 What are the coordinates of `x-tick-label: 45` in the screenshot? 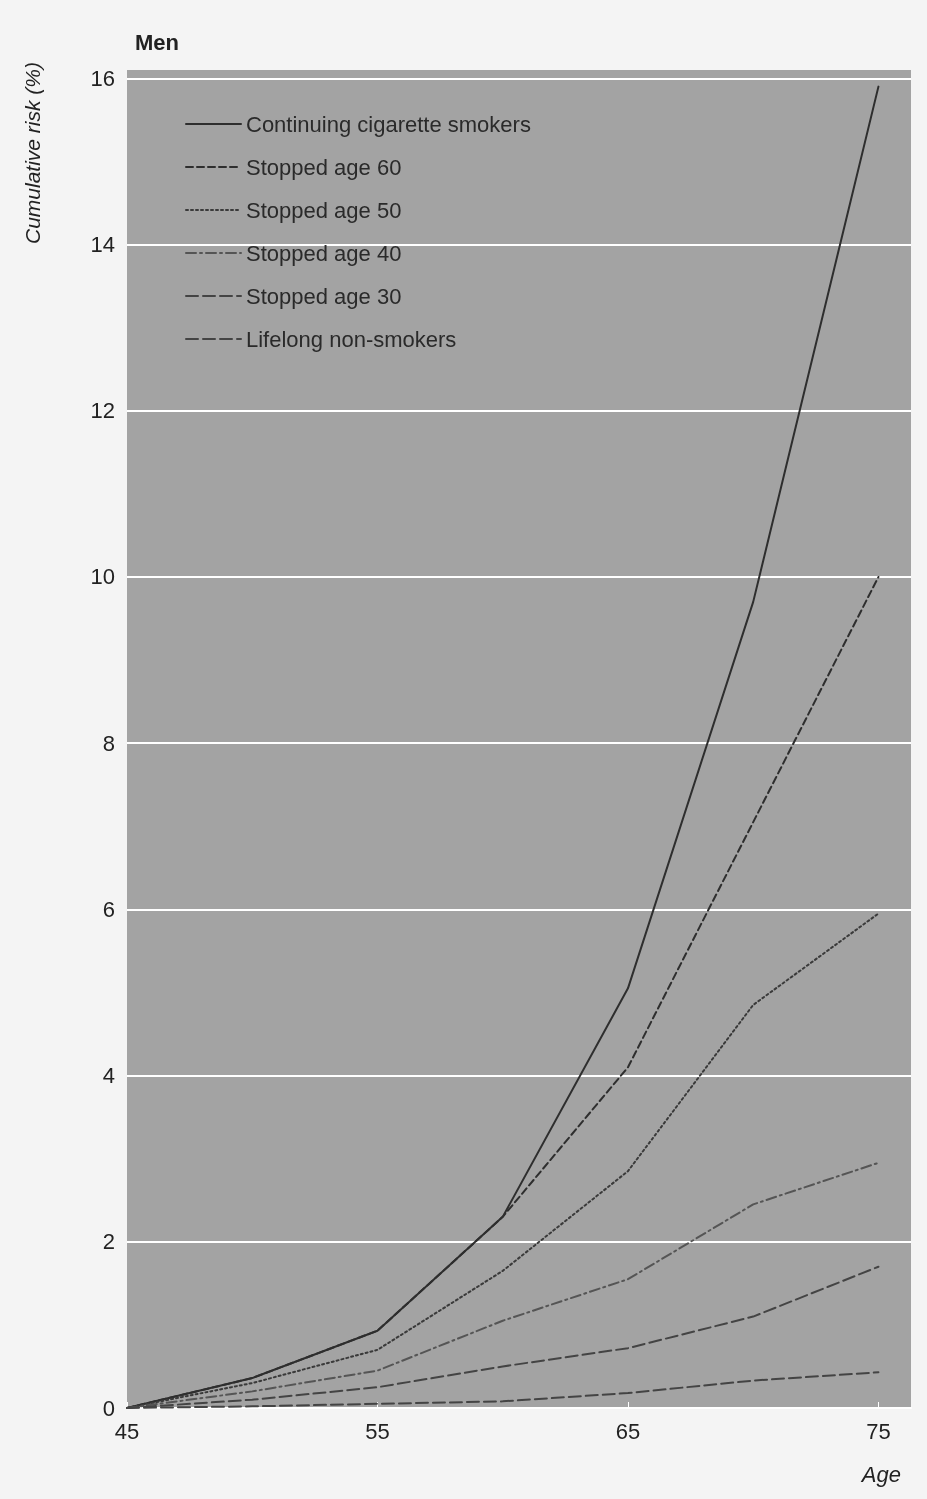 It's located at (127, 1431).